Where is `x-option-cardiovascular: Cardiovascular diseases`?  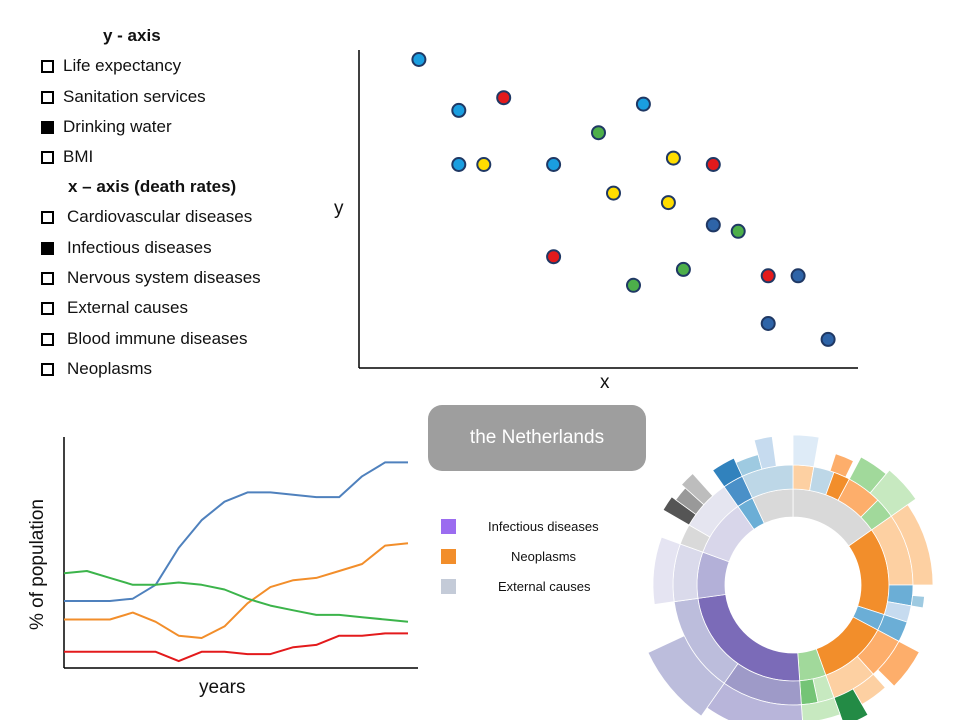
x-option-cardiovascular: Cardiovascular diseases is located at coordinates (146, 217).